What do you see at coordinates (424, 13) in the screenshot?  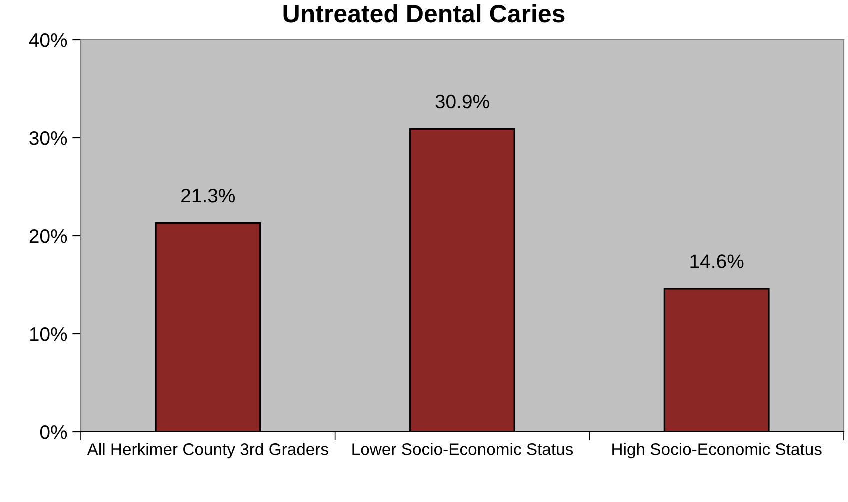 I see `chart-title: Untreated Dental Caries` at bounding box center [424, 13].